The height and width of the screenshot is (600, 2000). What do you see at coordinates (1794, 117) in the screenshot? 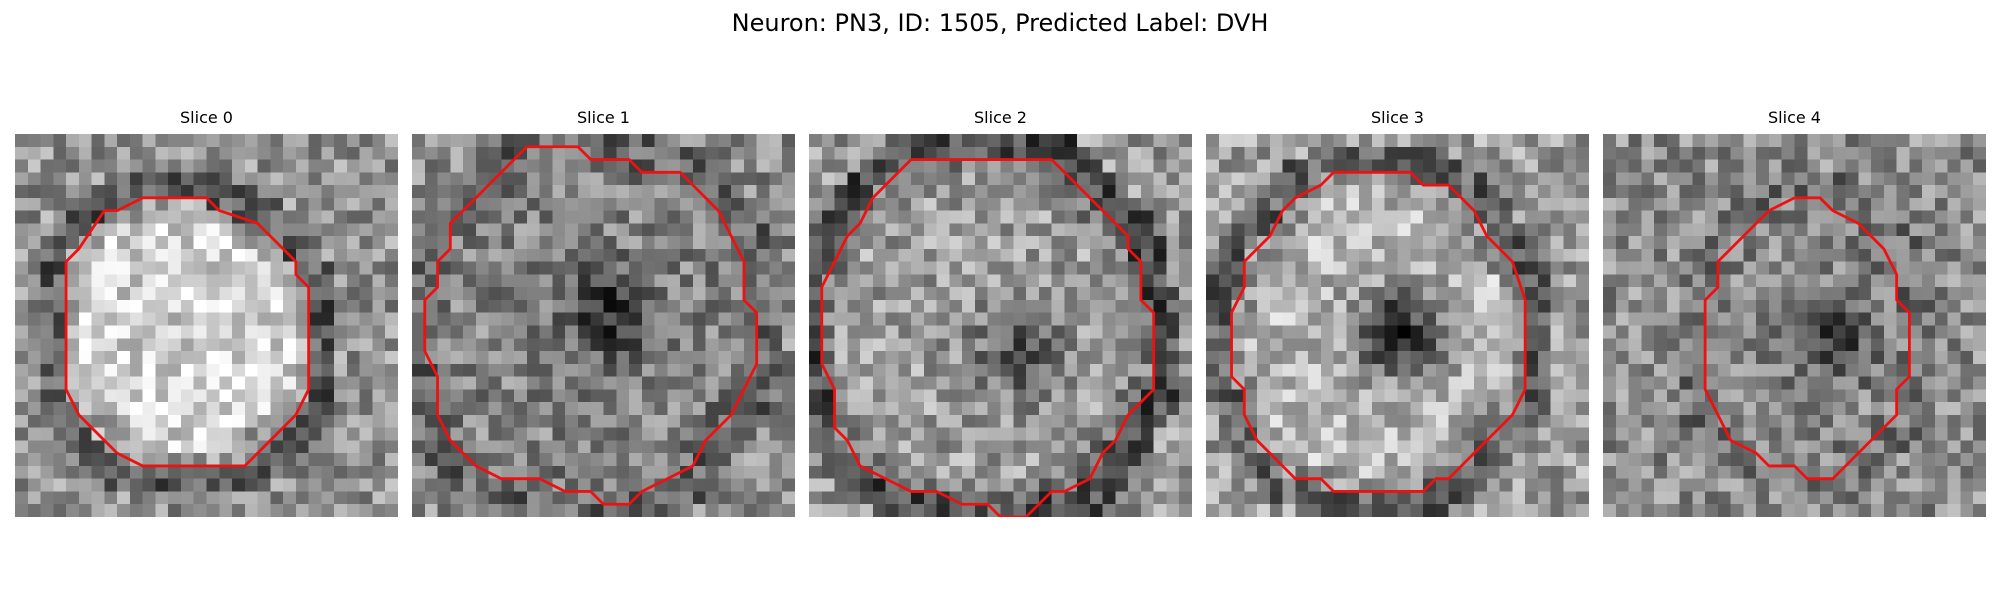
I see `slice-title: Slice 4` at bounding box center [1794, 117].